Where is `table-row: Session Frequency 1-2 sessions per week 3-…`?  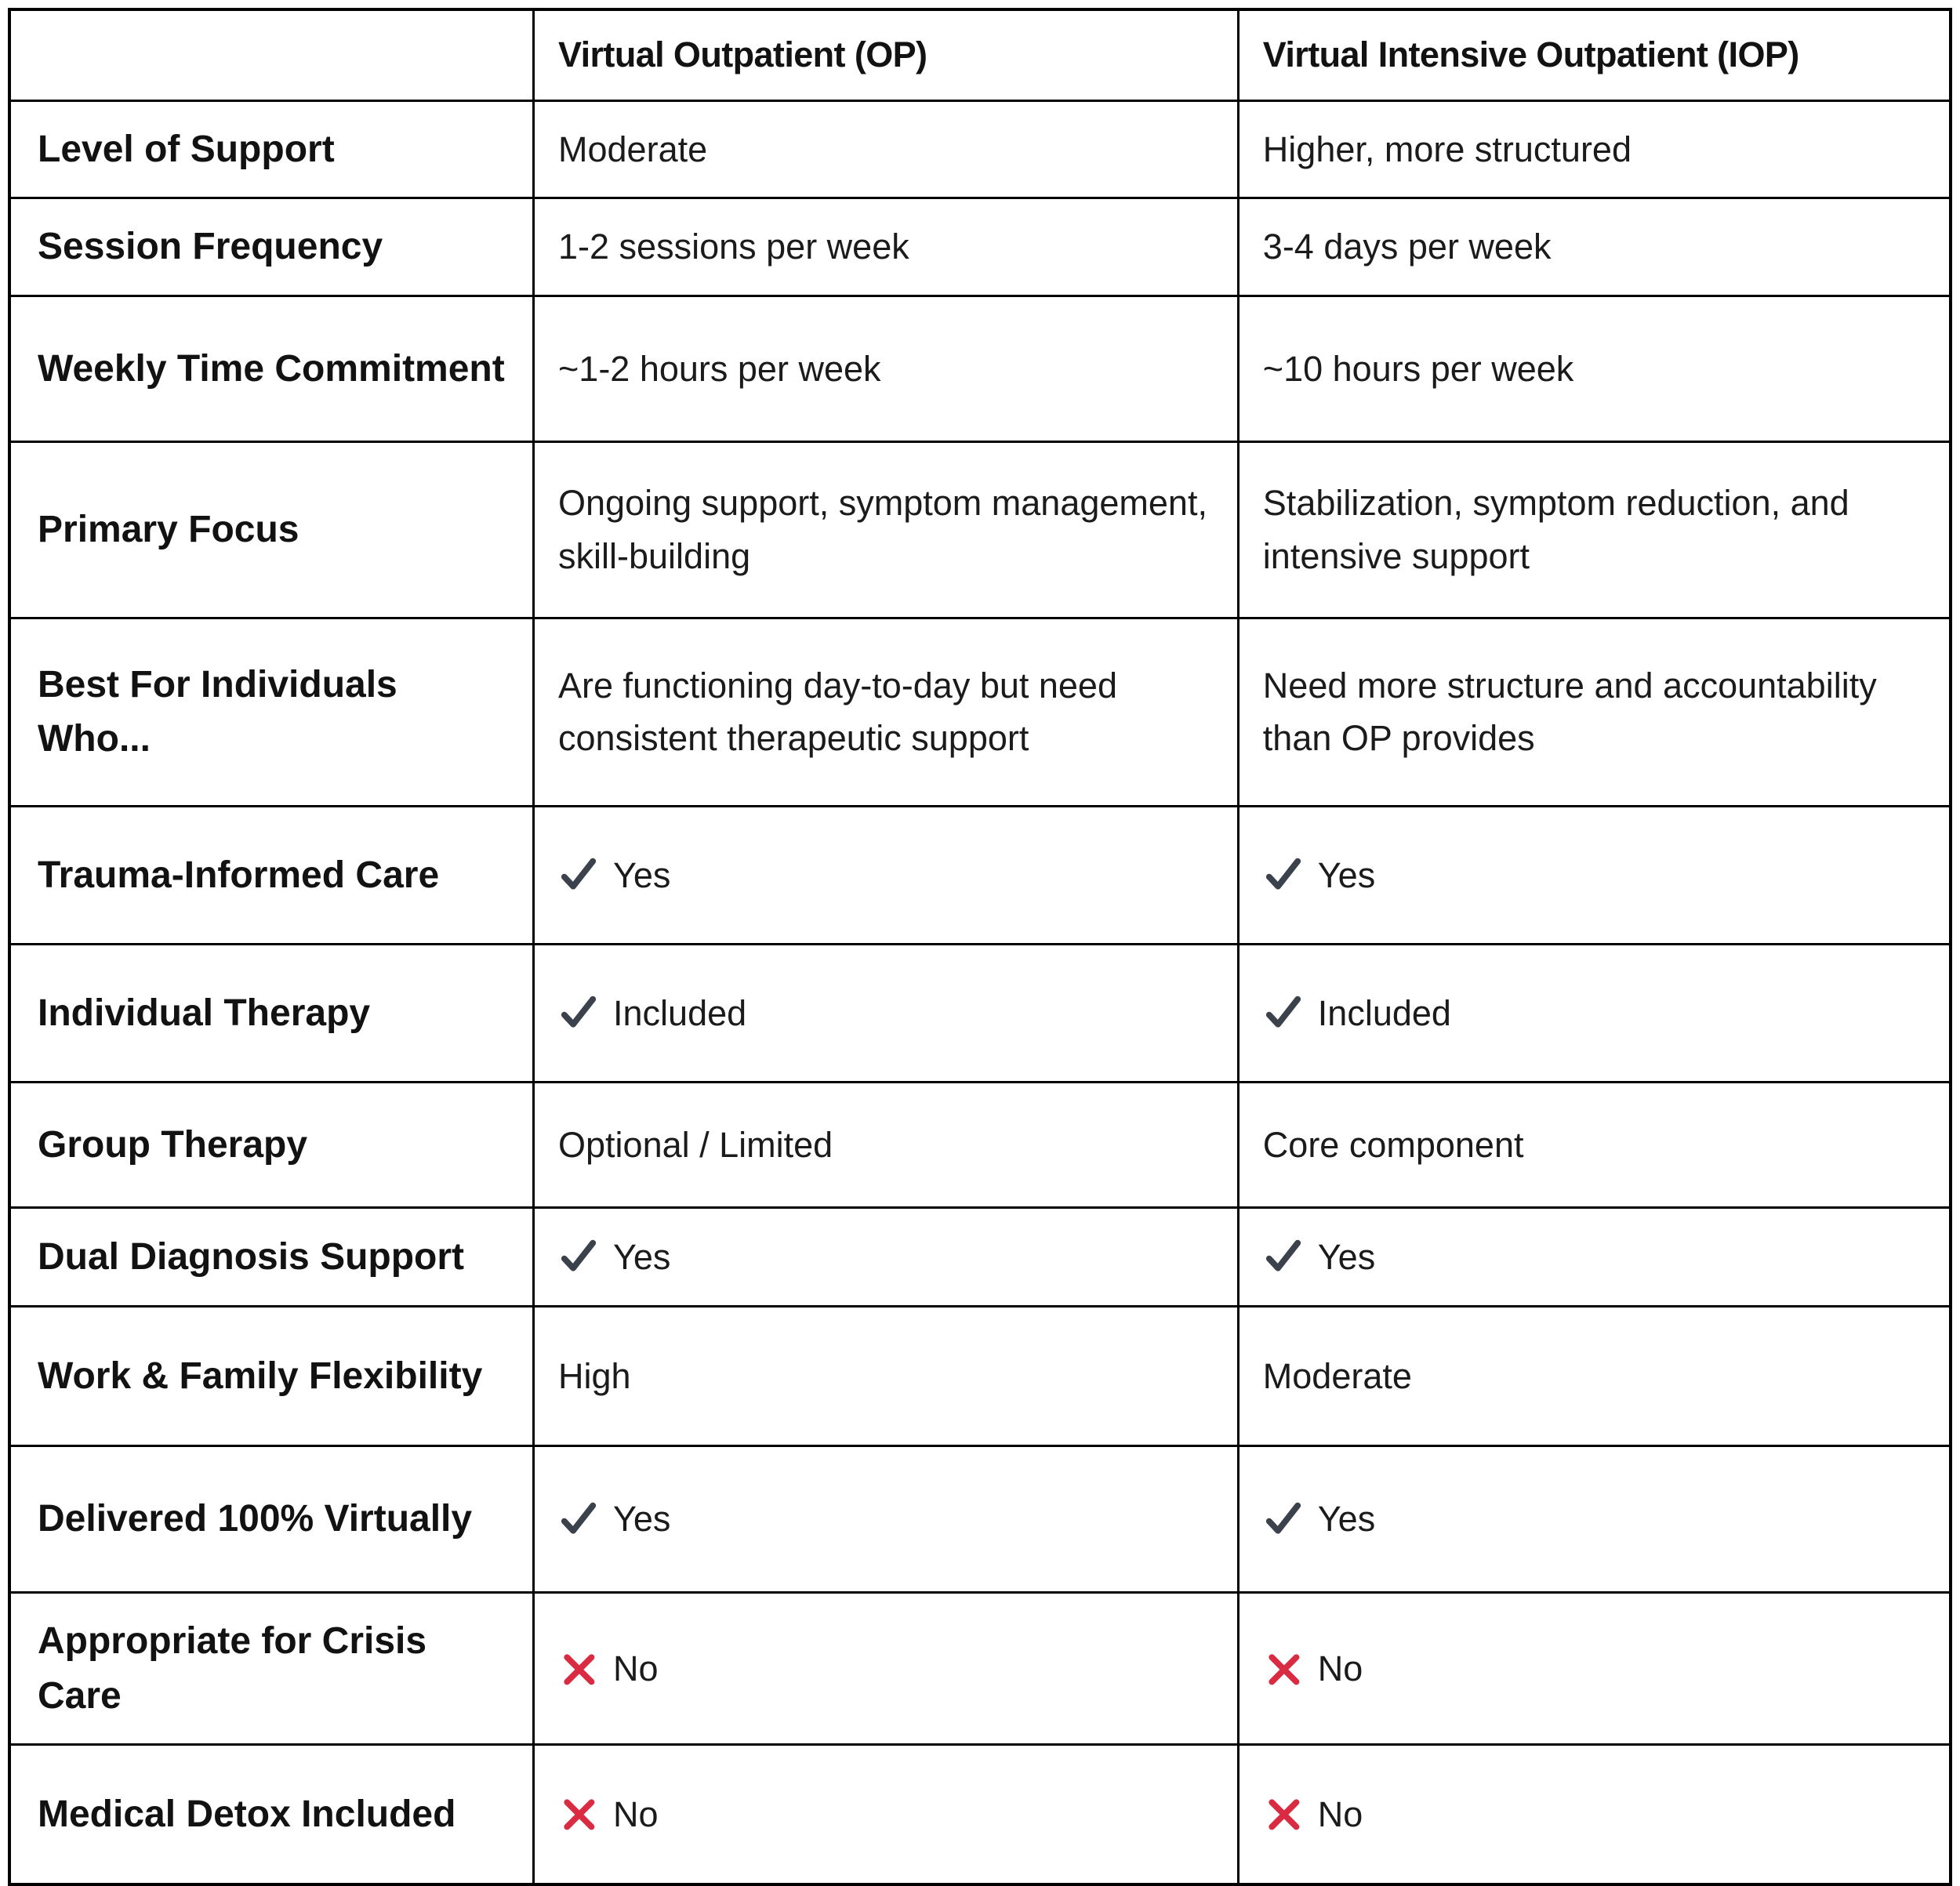 table-row: Session Frequency 1-2 sessions per week 3-… is located at coordinates (980, 247).